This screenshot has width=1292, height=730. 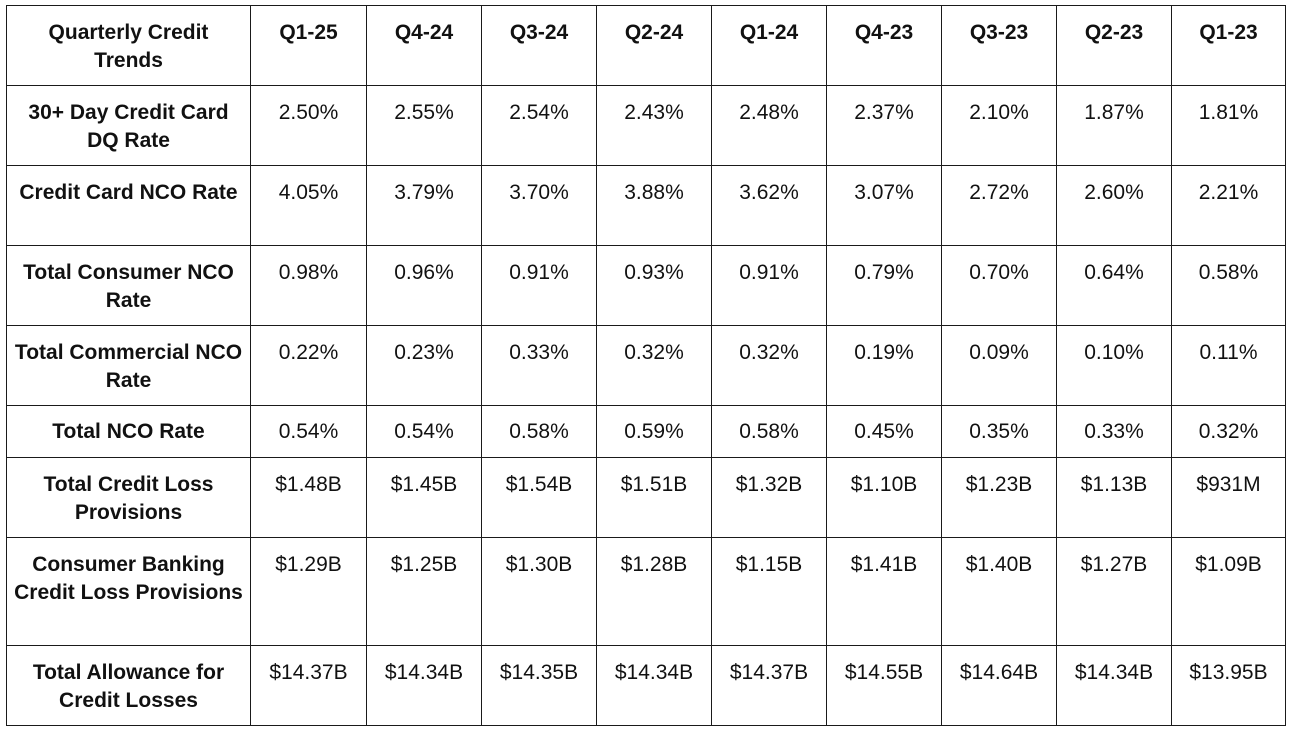 I want to click on row-label: Total Credit Loss Provisions, so click(x=128, y=497).